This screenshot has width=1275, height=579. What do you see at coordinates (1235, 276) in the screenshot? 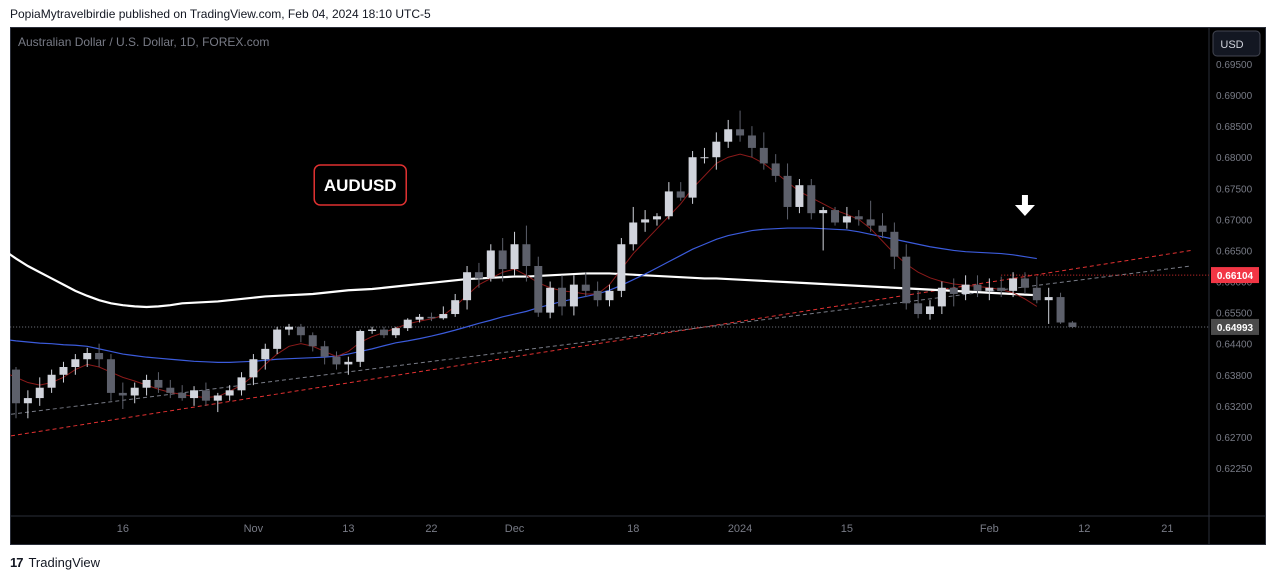
I see `price-label: 0.66104` at bounding box center [1235, 276].